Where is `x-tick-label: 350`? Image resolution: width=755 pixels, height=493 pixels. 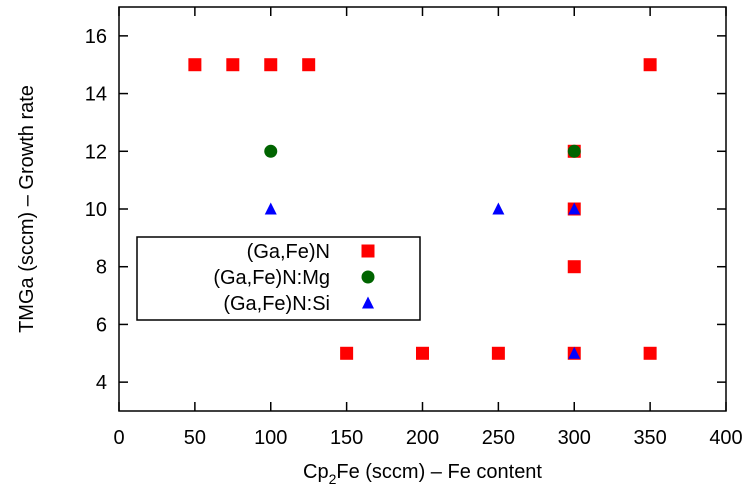
x-tick-label: 350 is located at coordinates (649, 438).